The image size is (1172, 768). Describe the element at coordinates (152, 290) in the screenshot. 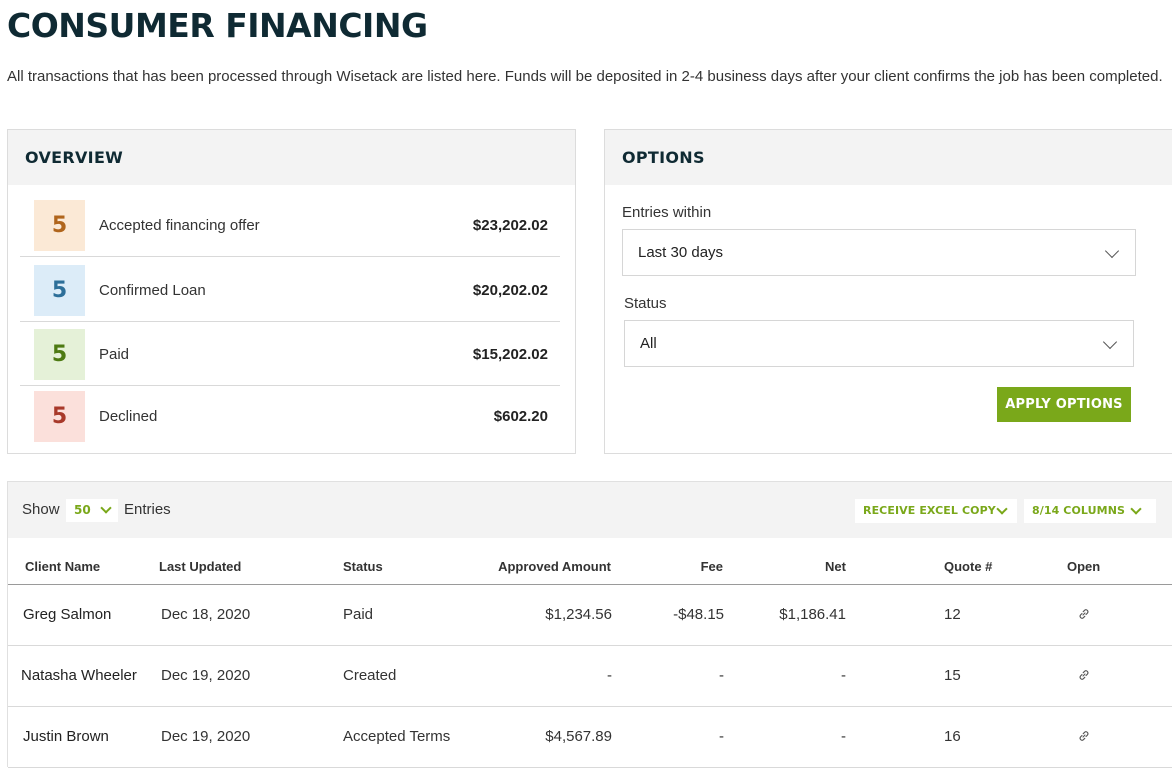

I see `overview-label: Confirmed Loan` at that location.